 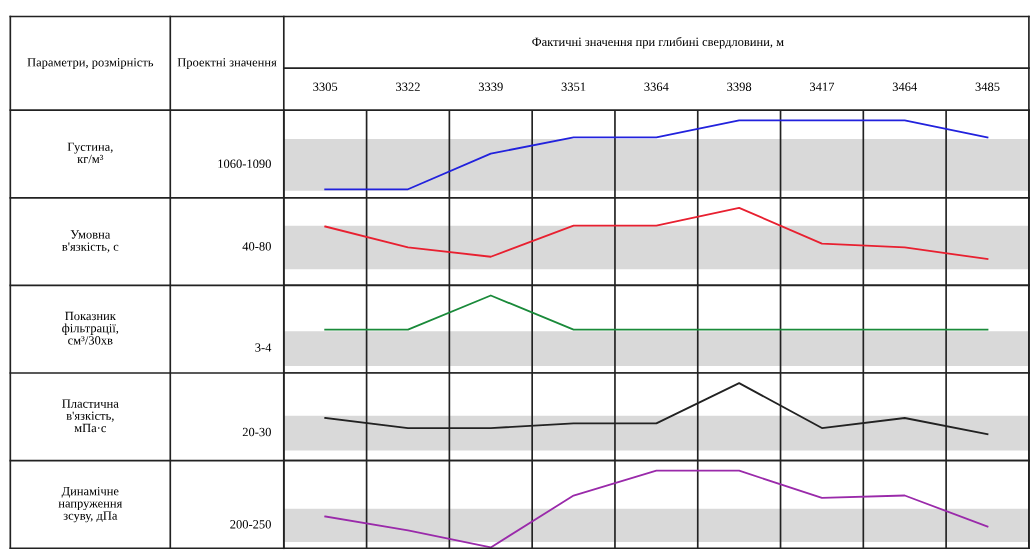 What do you see at coordinates (256, 432) in the screenshot?
I see `band-label: 20-30` at bounding box center [256, 432].